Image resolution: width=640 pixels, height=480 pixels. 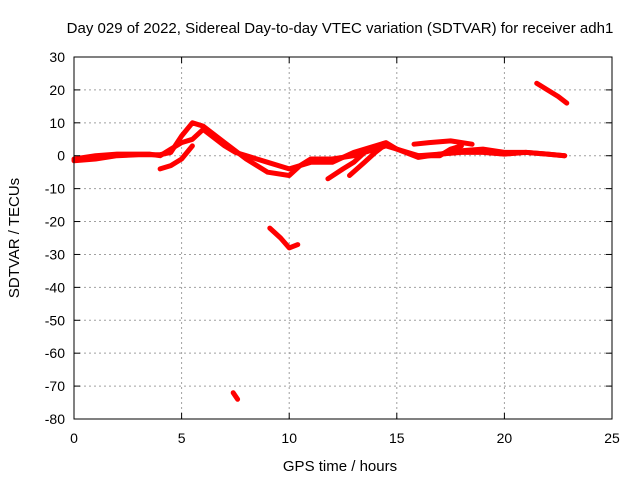 I want to click on y-tick-label: -30, so click(x=55, y=254).